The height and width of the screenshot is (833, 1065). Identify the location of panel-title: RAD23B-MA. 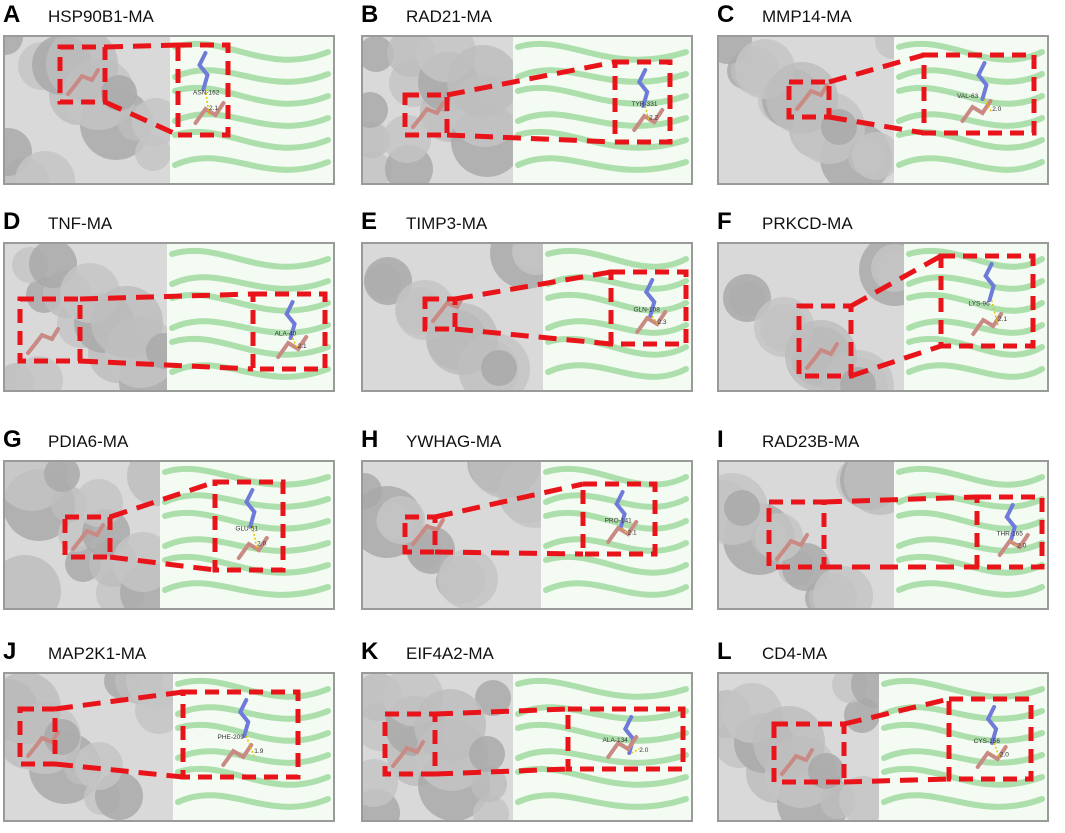
(811, 441).